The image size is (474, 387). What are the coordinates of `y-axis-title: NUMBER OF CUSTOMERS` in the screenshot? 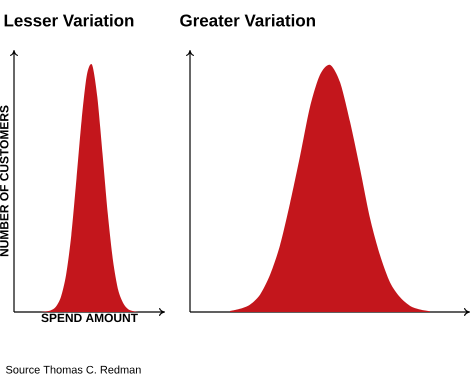 It's located at (4, 181).